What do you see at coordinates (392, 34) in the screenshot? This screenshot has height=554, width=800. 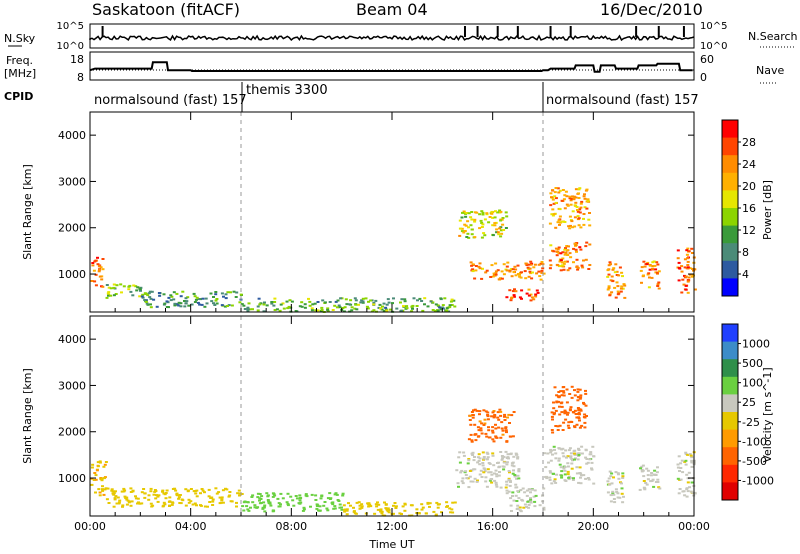 I see `noise-trace` at bounding box center [392, 34].